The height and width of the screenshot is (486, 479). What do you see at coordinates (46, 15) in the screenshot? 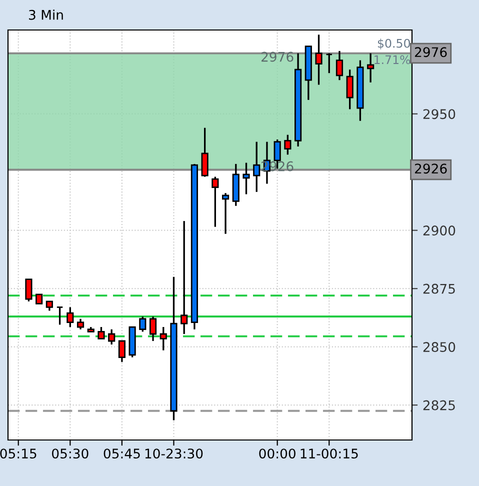
I see `chart-title: 3 Min` at bounding box center [46, 15].